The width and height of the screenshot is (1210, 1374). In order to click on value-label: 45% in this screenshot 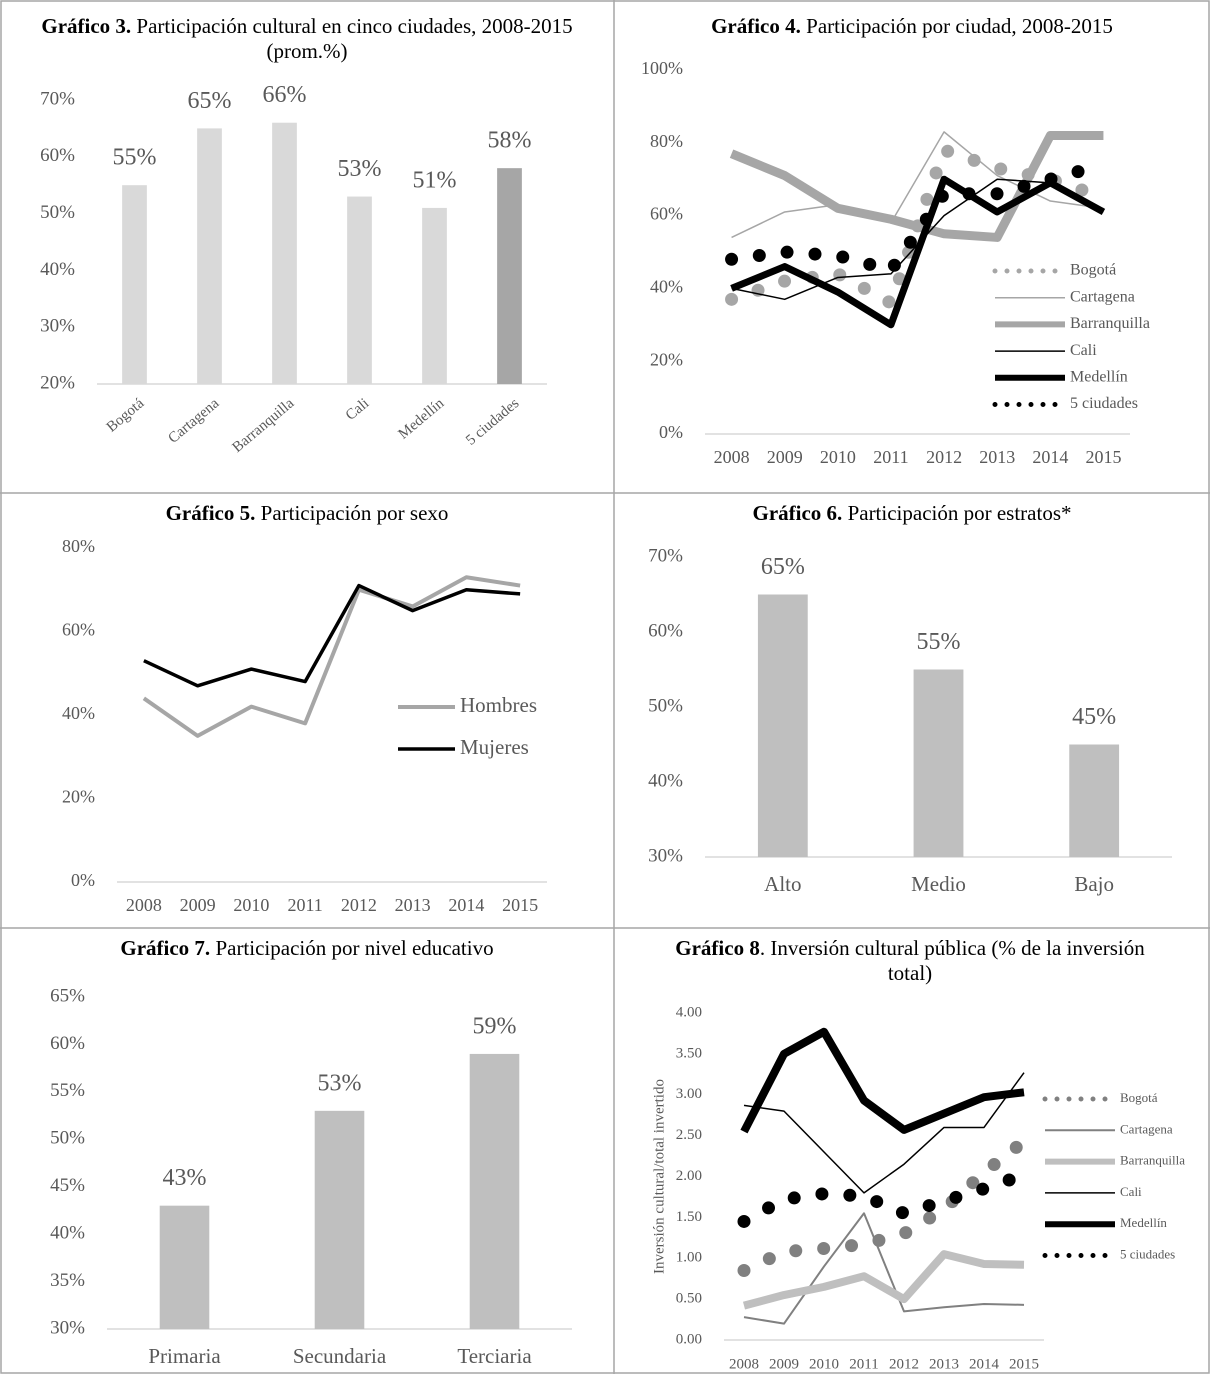, I will do `click(1094, 717)`.